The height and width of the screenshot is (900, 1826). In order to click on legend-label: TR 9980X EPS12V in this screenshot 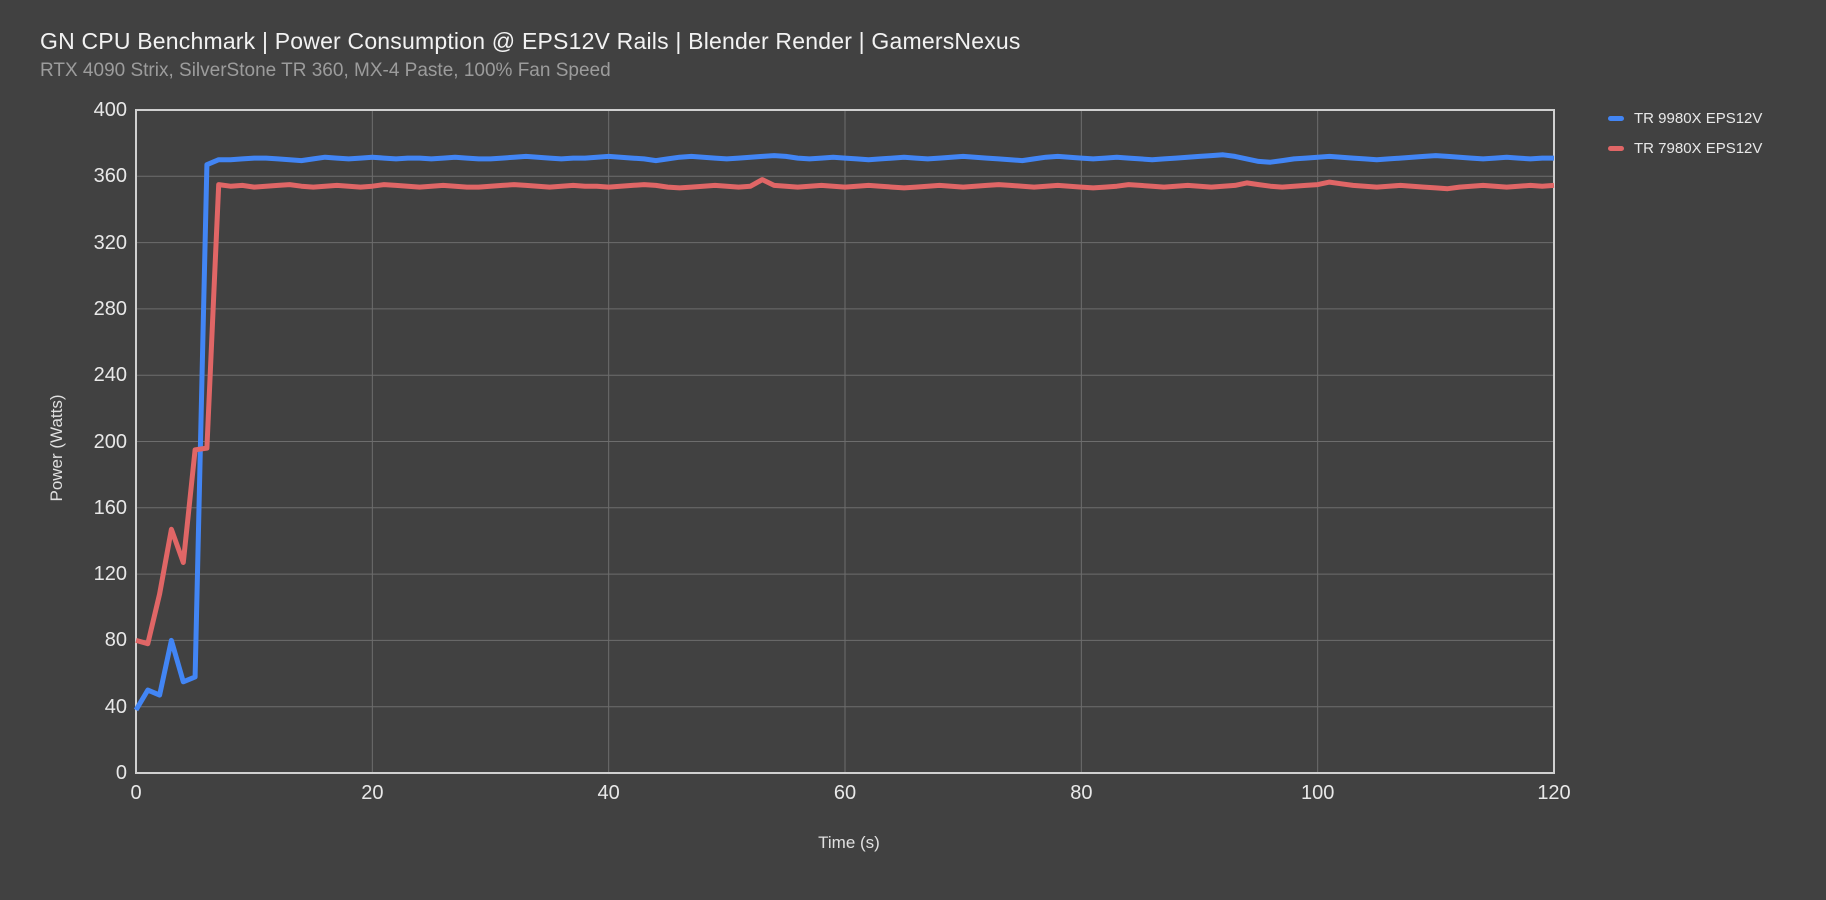, I will do `click(1698, 118)`.